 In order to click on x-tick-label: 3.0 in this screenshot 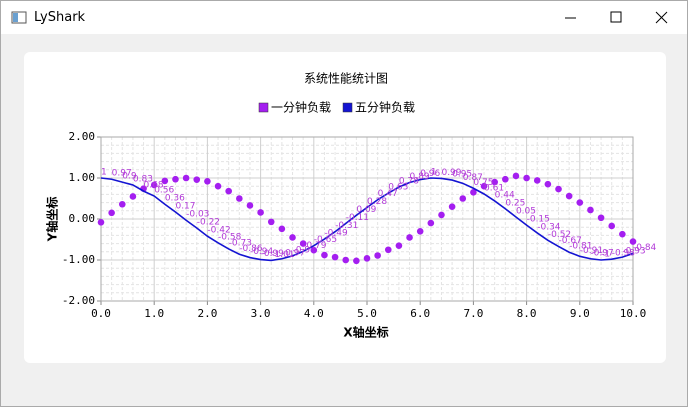, I will do `click(261, 313)`.